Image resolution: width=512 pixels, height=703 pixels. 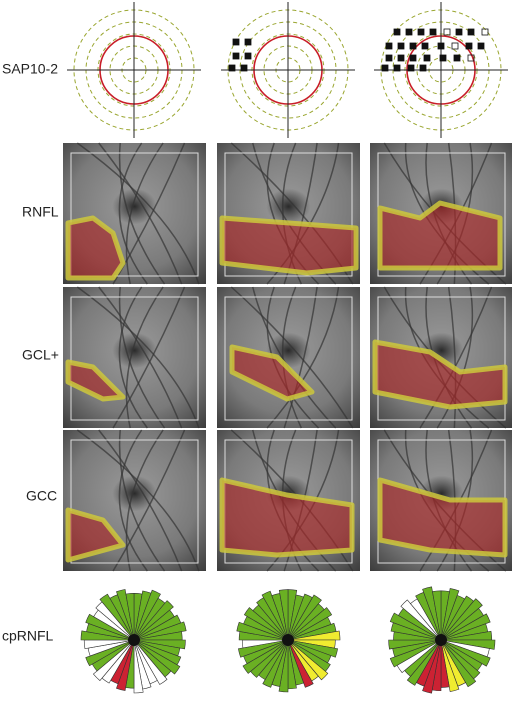 What do you see at coordinates (288, 206) in the screenshot?
I see `fovea` at bounding box center [288, 206].